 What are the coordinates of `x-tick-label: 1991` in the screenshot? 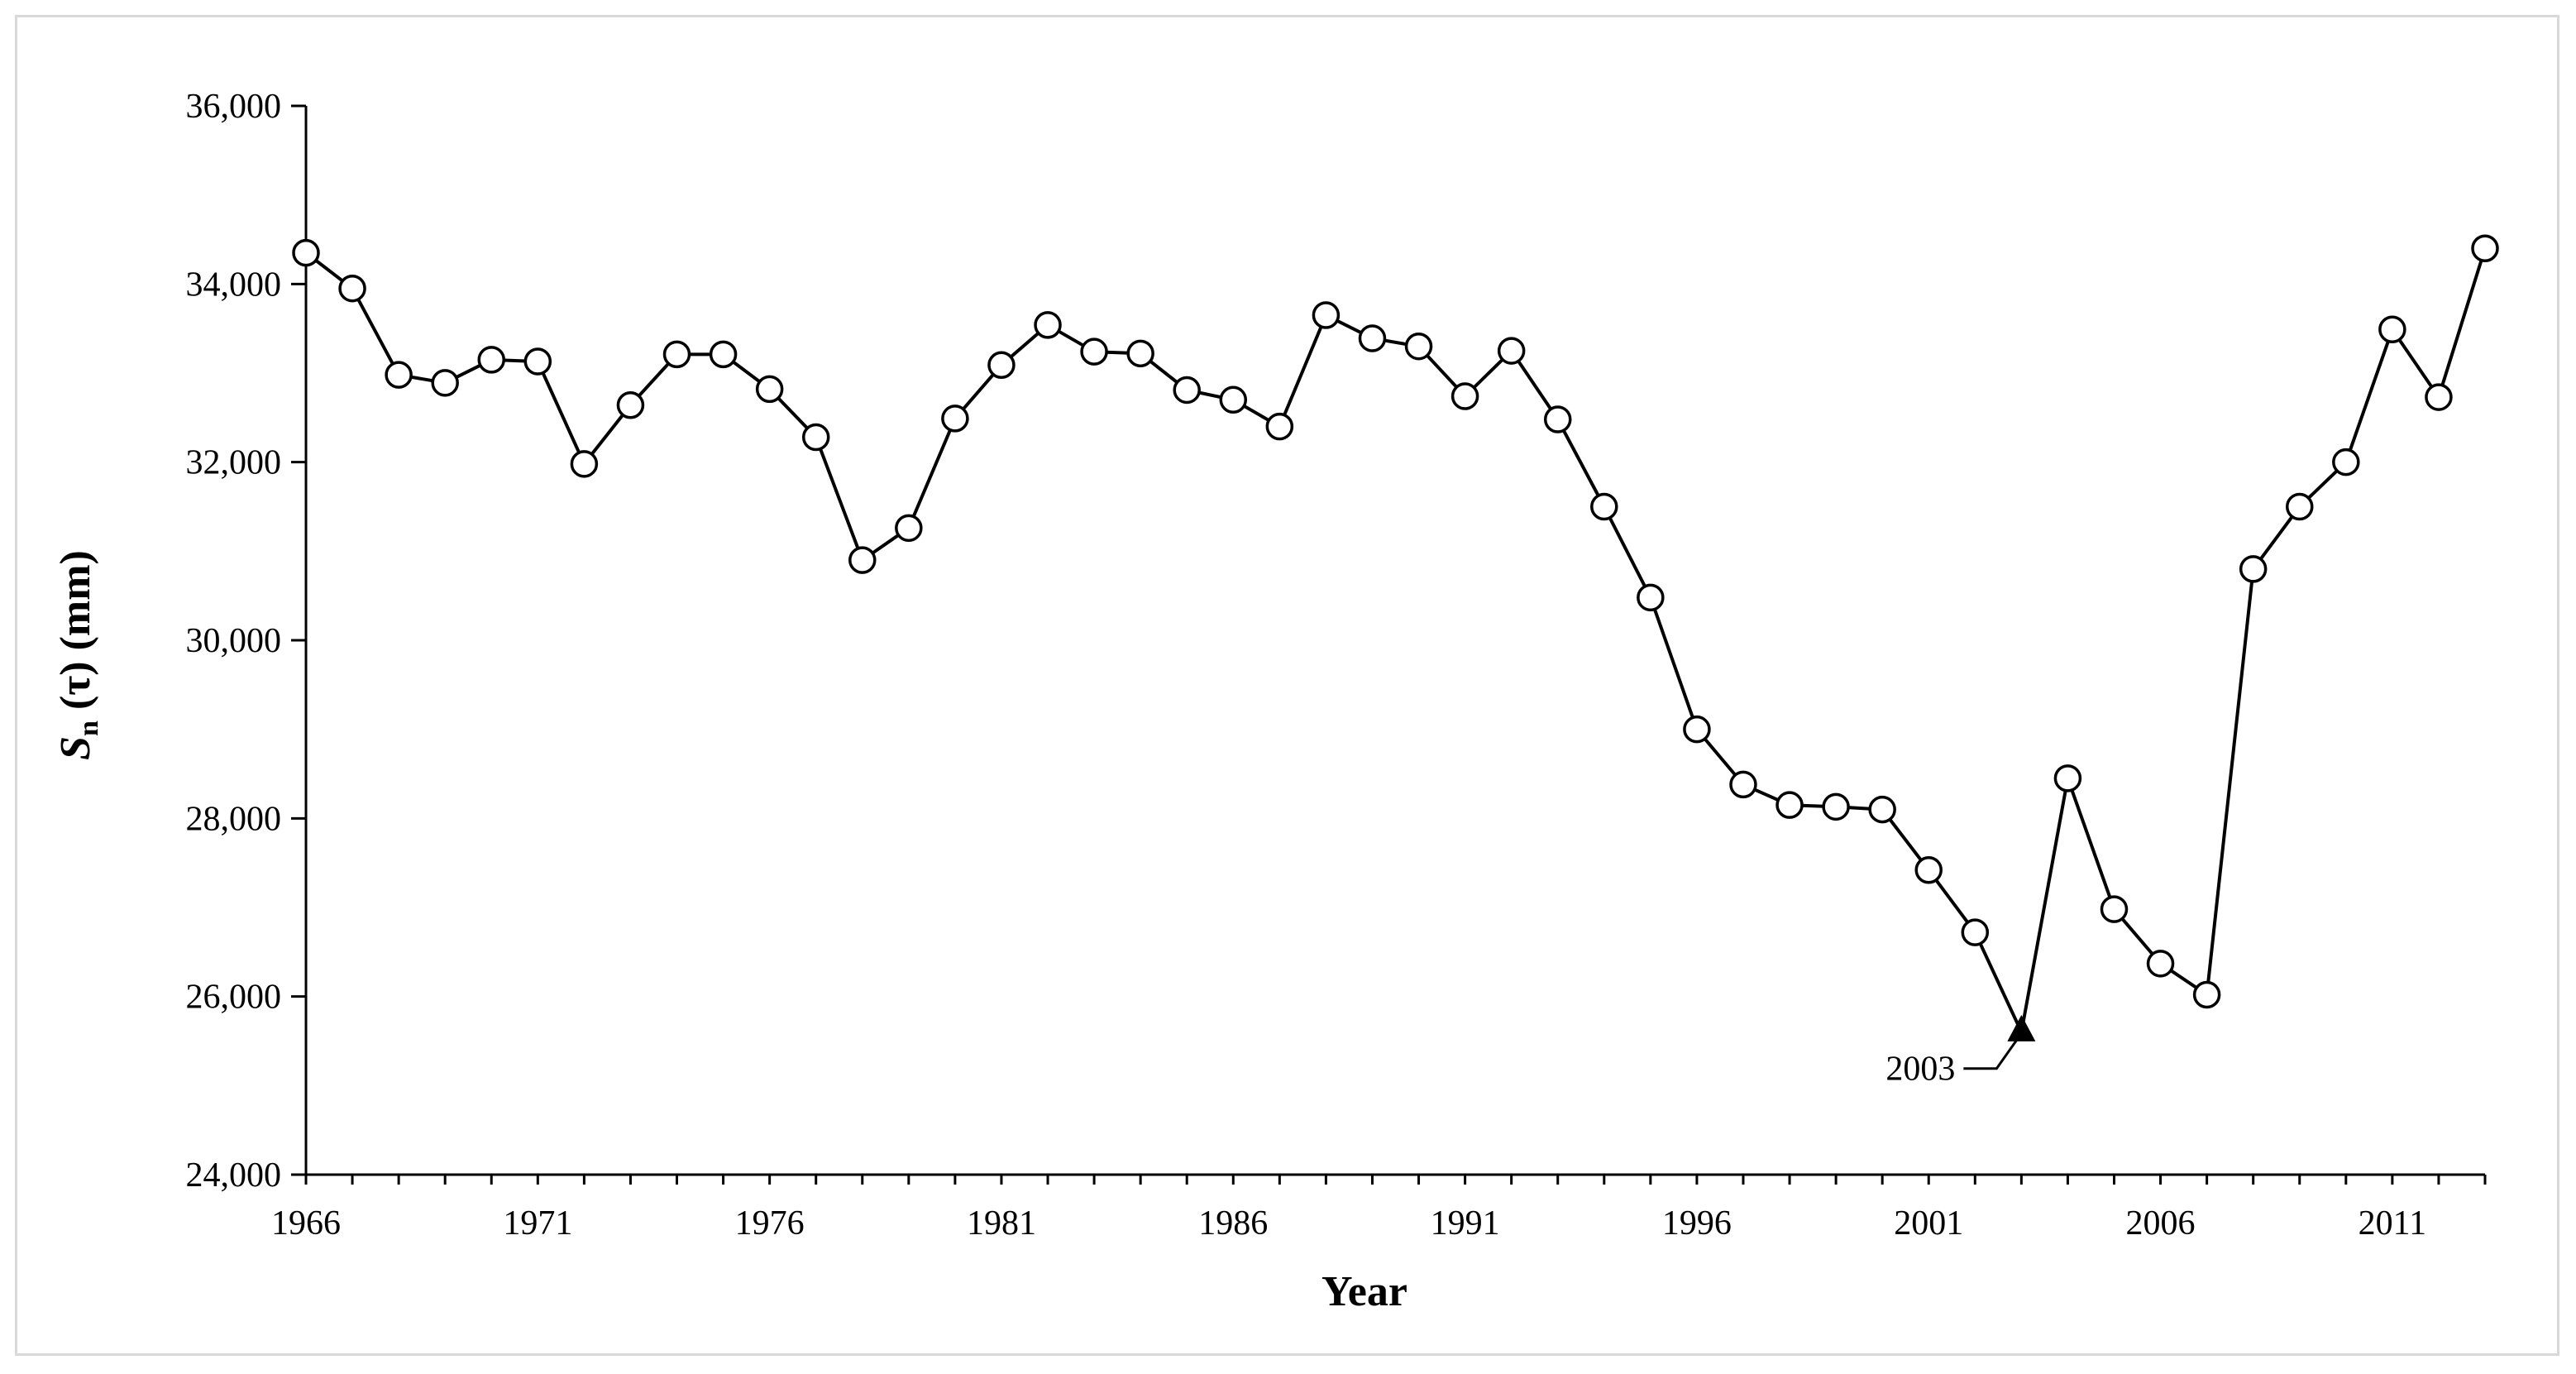 It's located at (1465, 1223).